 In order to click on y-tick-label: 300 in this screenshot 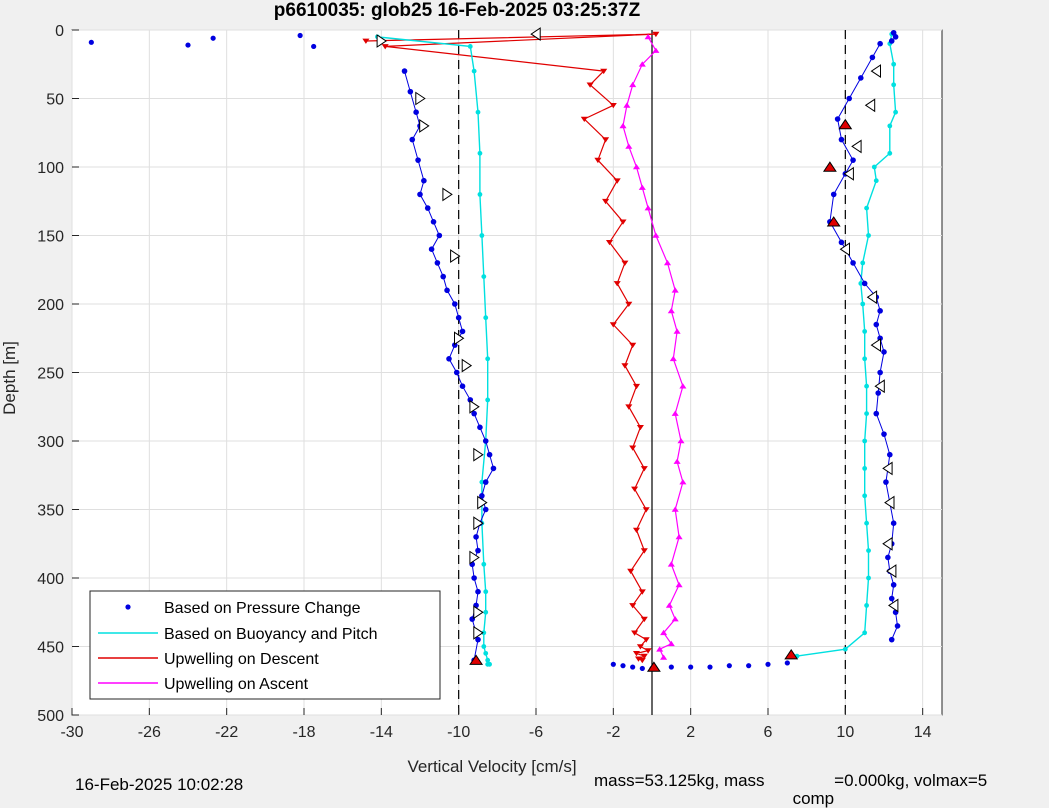, I will do `click(50, 442)`.